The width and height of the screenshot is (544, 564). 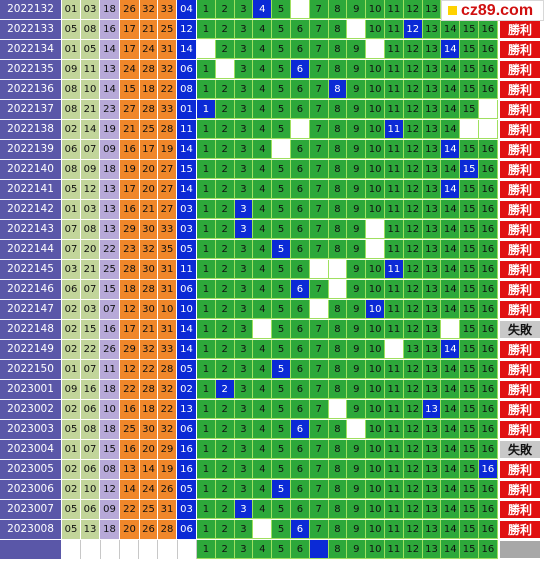 I want to click on number-cell: 30, so click(x=149, y=269).